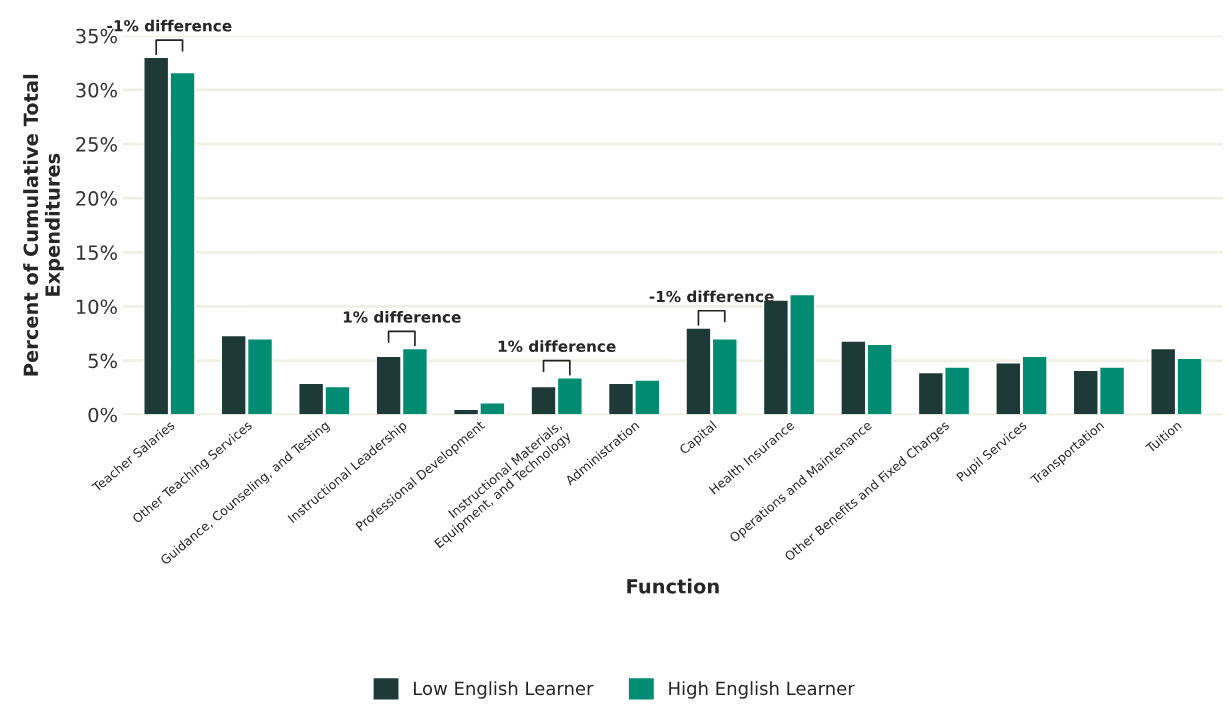  I want to click on y-tick-label: 25%, so click(96, 144).